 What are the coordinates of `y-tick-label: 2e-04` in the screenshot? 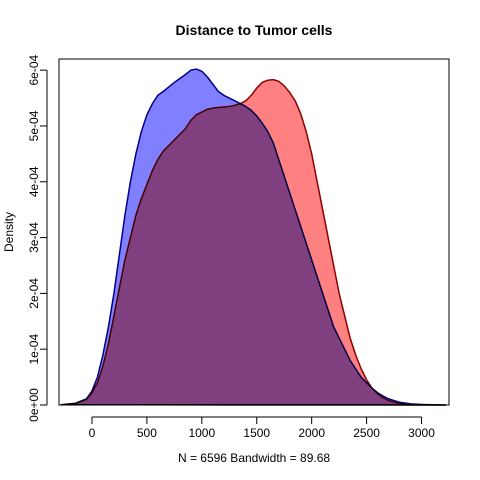 It's located at (34, 293).